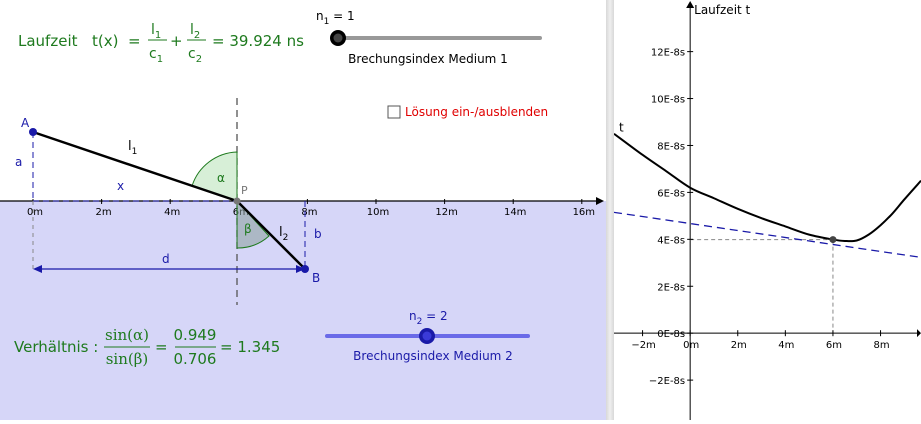 Image resolution: width=921 pixels, height=424 pixels. What do you see at coordinates (643, 345) in the screenshot?
I see `x-tick-label: −2m` at bounding box center [643, 345].